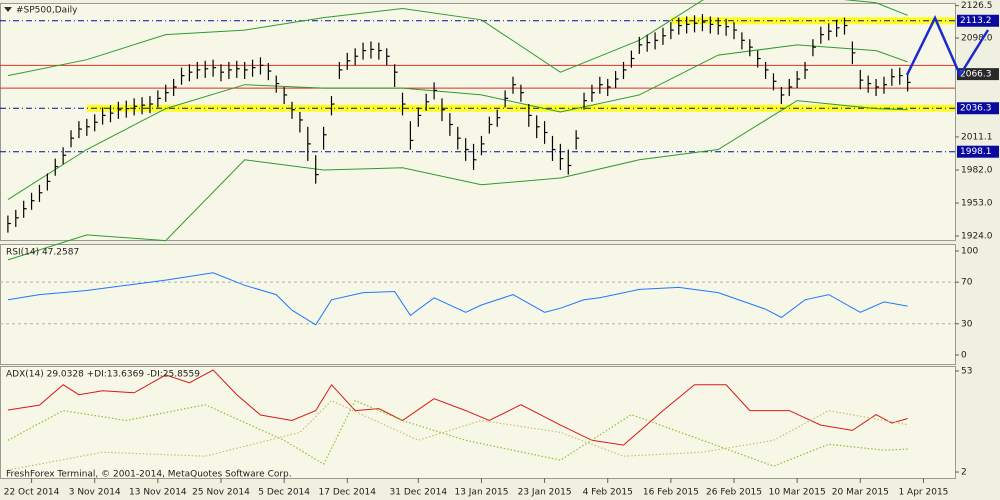 This screenshot has height=500, width=1000. Describe the element at coordinates (47, 11) in the screenshot. I see `chart-title: #SP500,Daily` at that location.